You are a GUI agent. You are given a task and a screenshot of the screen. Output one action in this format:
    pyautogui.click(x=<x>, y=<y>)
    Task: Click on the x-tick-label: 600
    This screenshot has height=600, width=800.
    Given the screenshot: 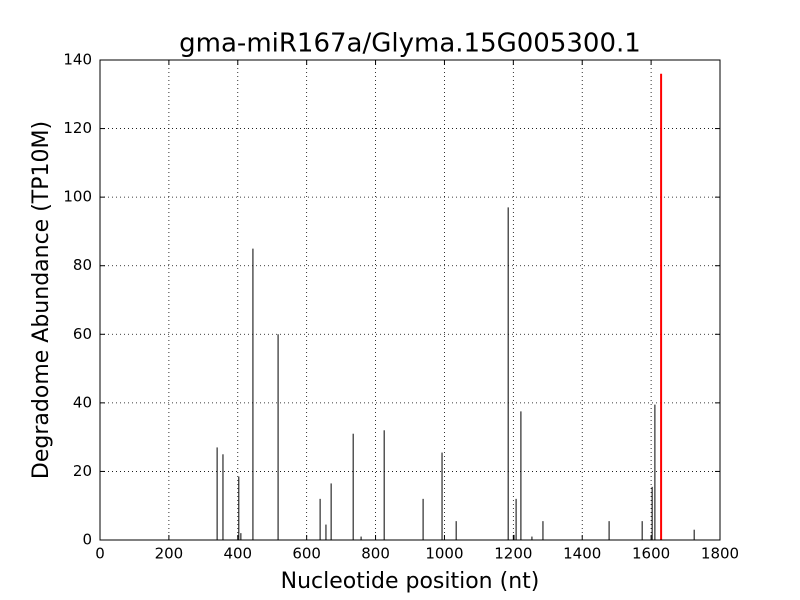 What is the action you would take?
    pyautogui.click(x=306, y=554)
    